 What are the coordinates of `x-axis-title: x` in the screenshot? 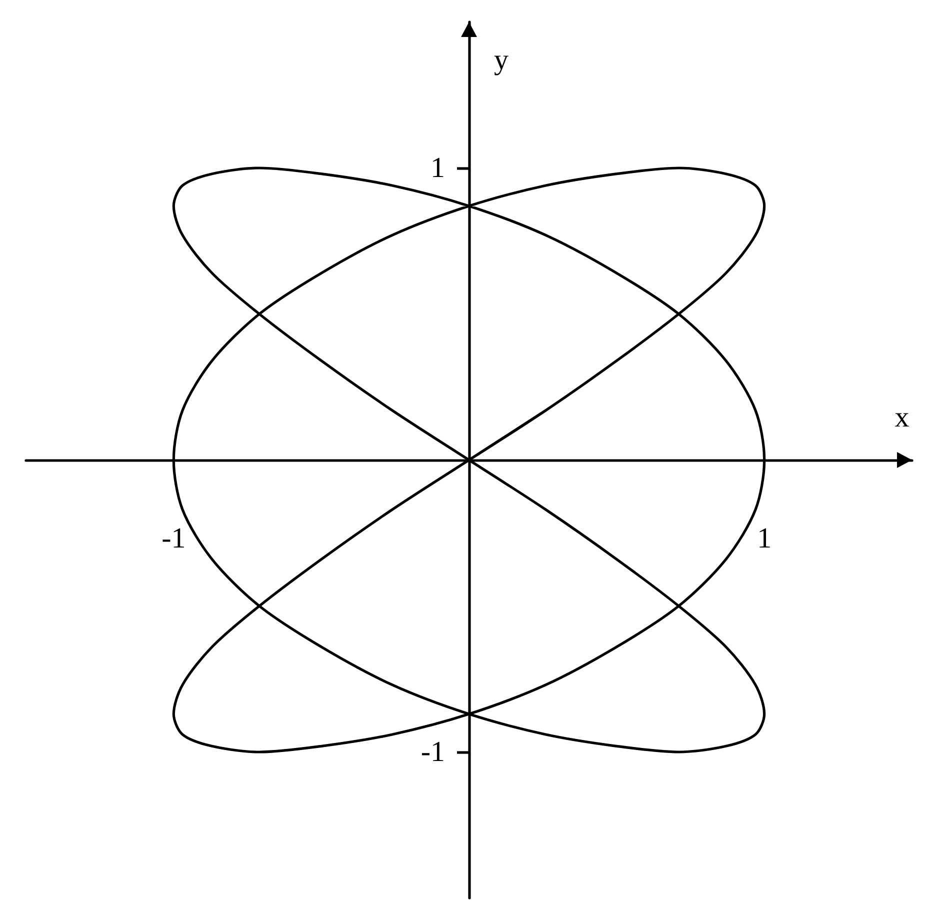 It's located at (902, 418).